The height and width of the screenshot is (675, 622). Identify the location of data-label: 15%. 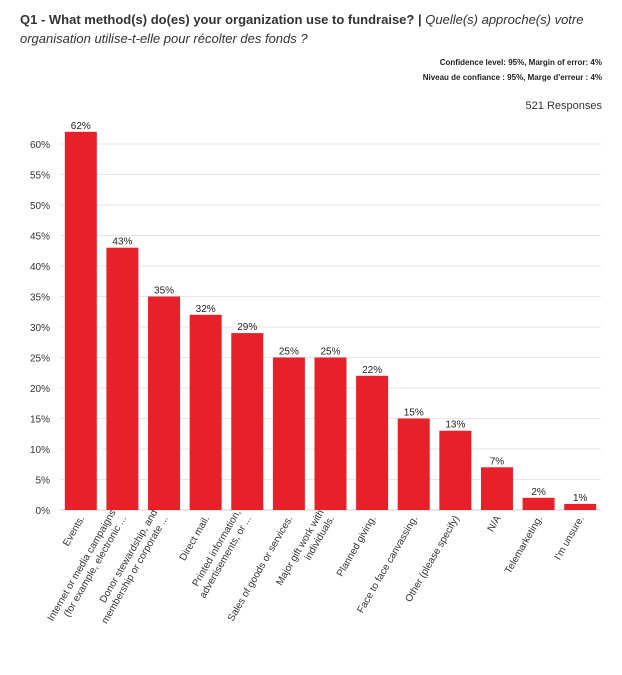
(414, 413).